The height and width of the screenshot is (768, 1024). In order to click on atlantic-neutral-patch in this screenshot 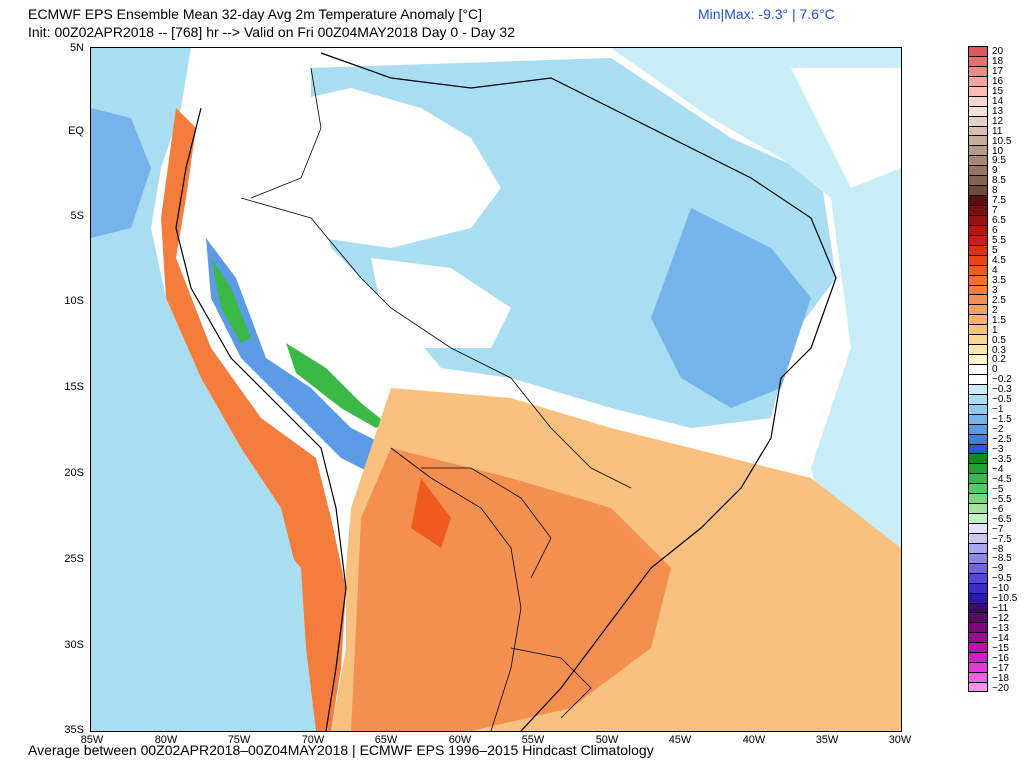, I will do `click(846, 128)`.